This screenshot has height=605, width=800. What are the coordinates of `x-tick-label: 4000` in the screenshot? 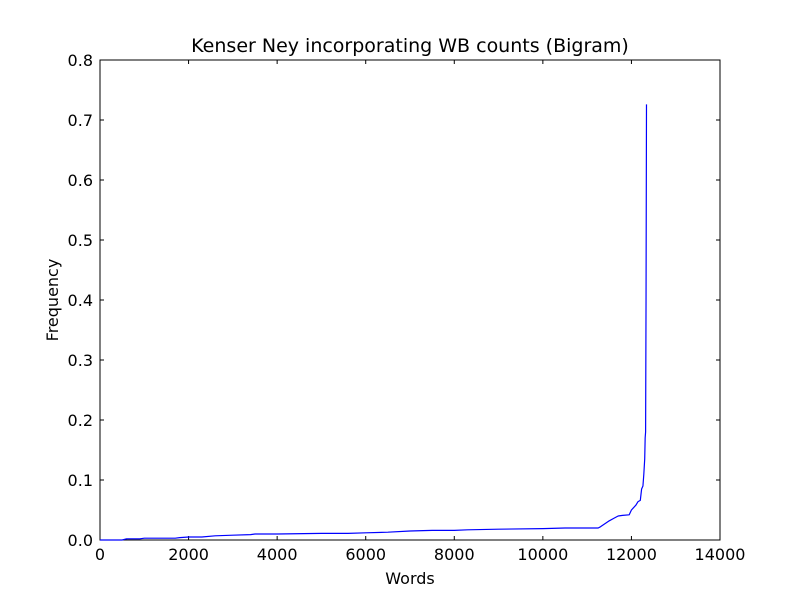 It's located at (277, 554).